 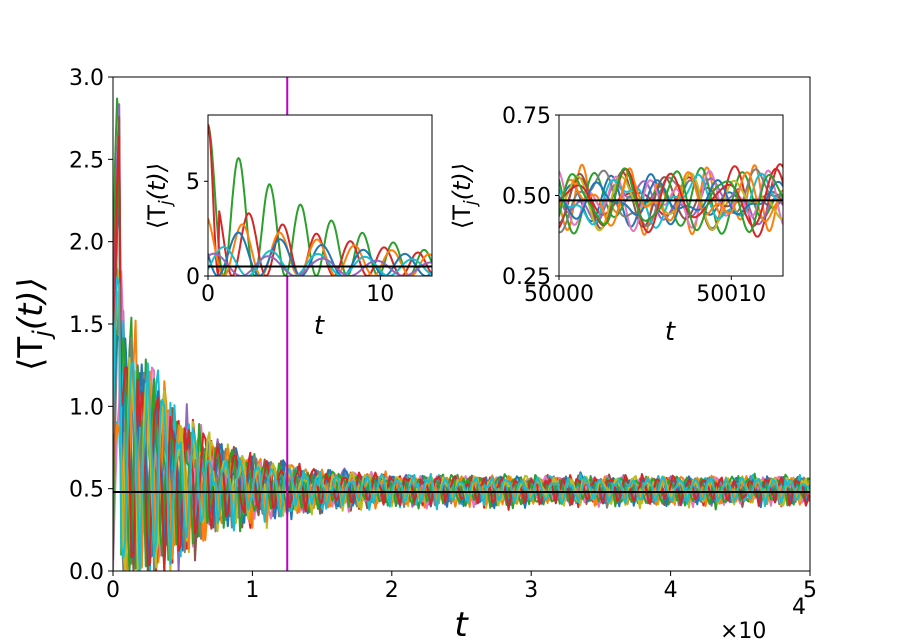 I want to click on inset-left-frame, so click(x=320, y=195).